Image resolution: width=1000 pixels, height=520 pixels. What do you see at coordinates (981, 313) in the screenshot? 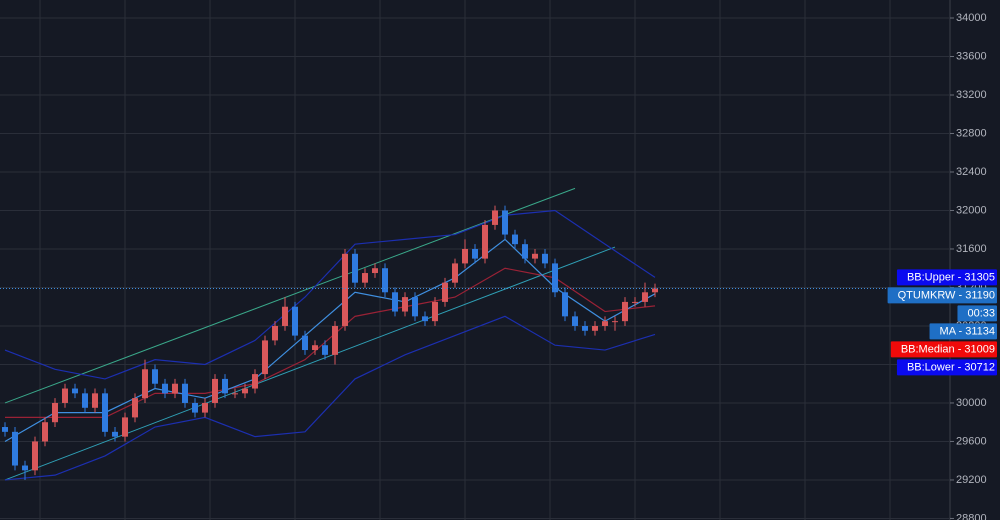
I see `countdown-label-text: 00:33` at bounding box center [981, 313].